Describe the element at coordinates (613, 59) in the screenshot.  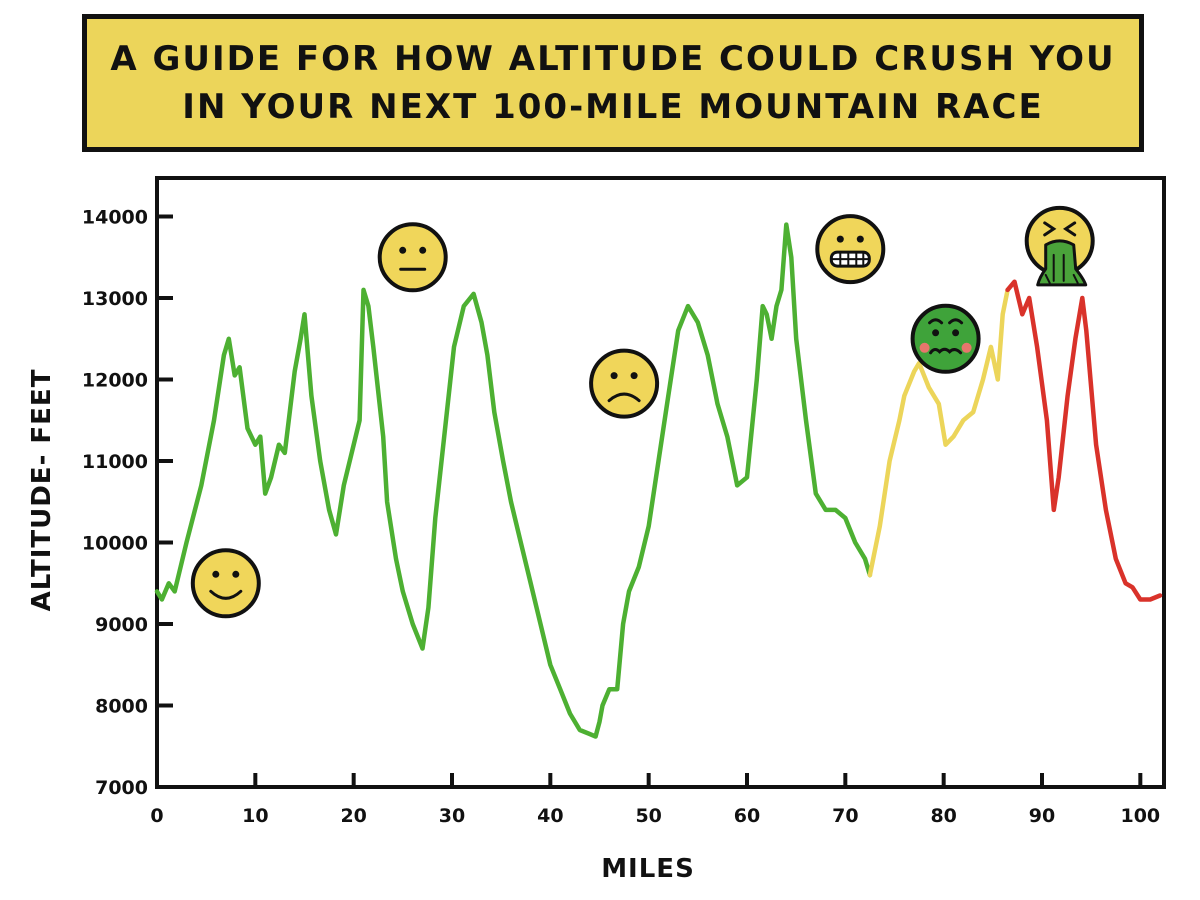
I see `chart-title-line-1: A GUIDE FOR HOW ALTITUDE COULD CRUSH YOU` at that location.